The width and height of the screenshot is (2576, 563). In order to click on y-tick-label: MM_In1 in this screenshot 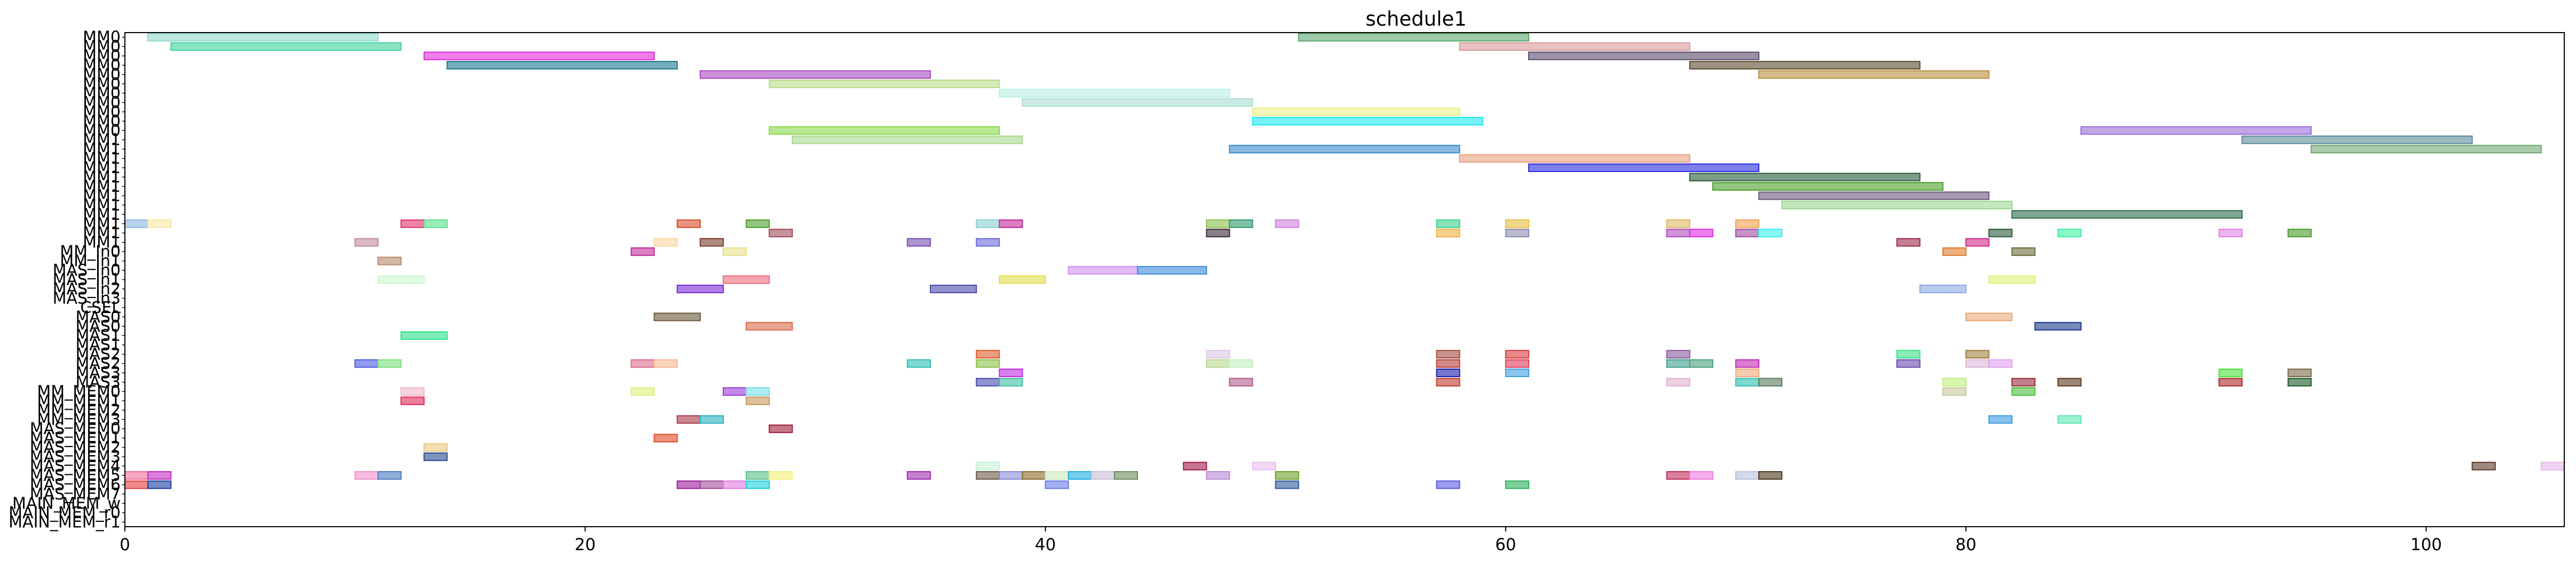, I will do `click(90, 261)`.